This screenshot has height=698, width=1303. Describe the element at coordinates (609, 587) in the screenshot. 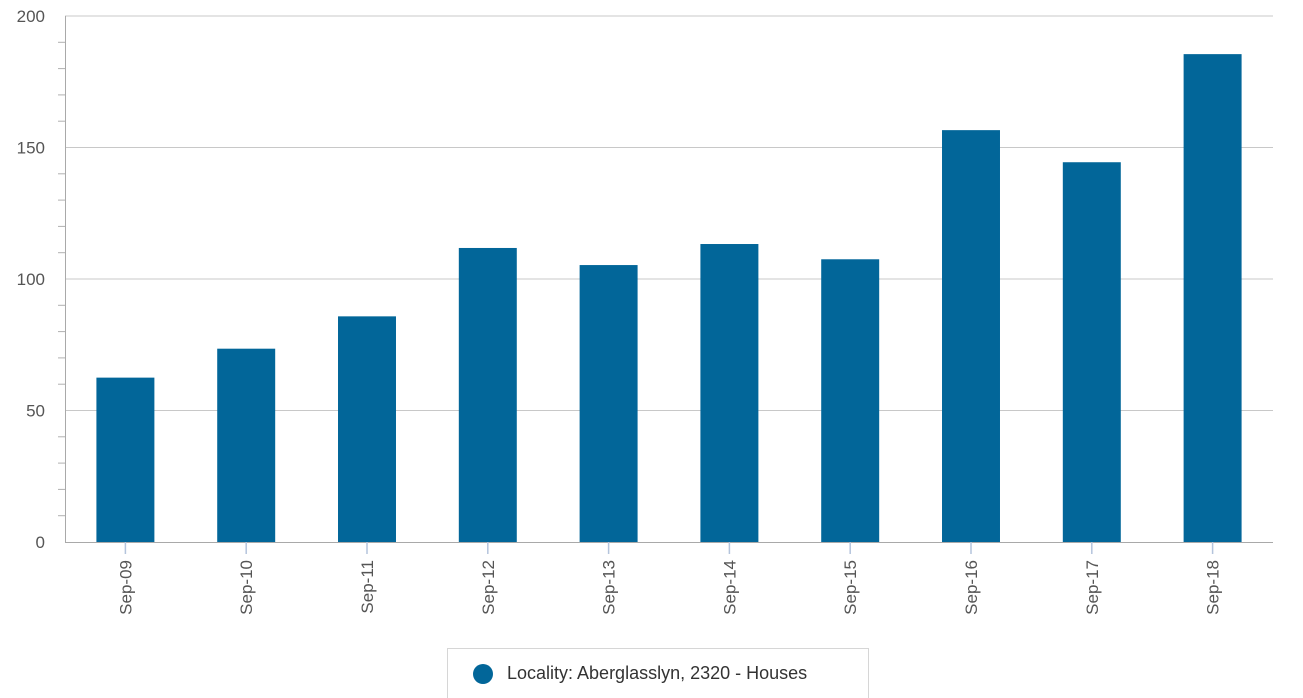

I see `x-tick-label: Sep-13` at that location.